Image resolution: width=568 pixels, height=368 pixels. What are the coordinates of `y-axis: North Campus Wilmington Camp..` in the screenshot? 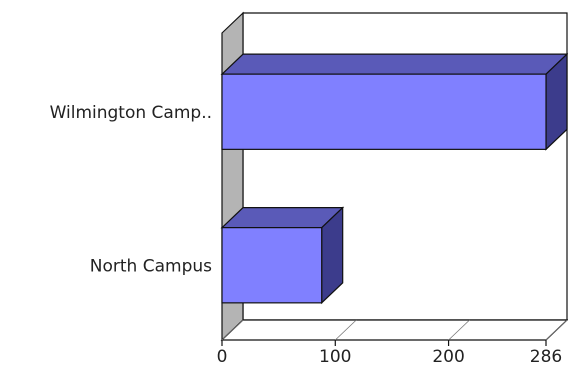 It's located at (131, 190).